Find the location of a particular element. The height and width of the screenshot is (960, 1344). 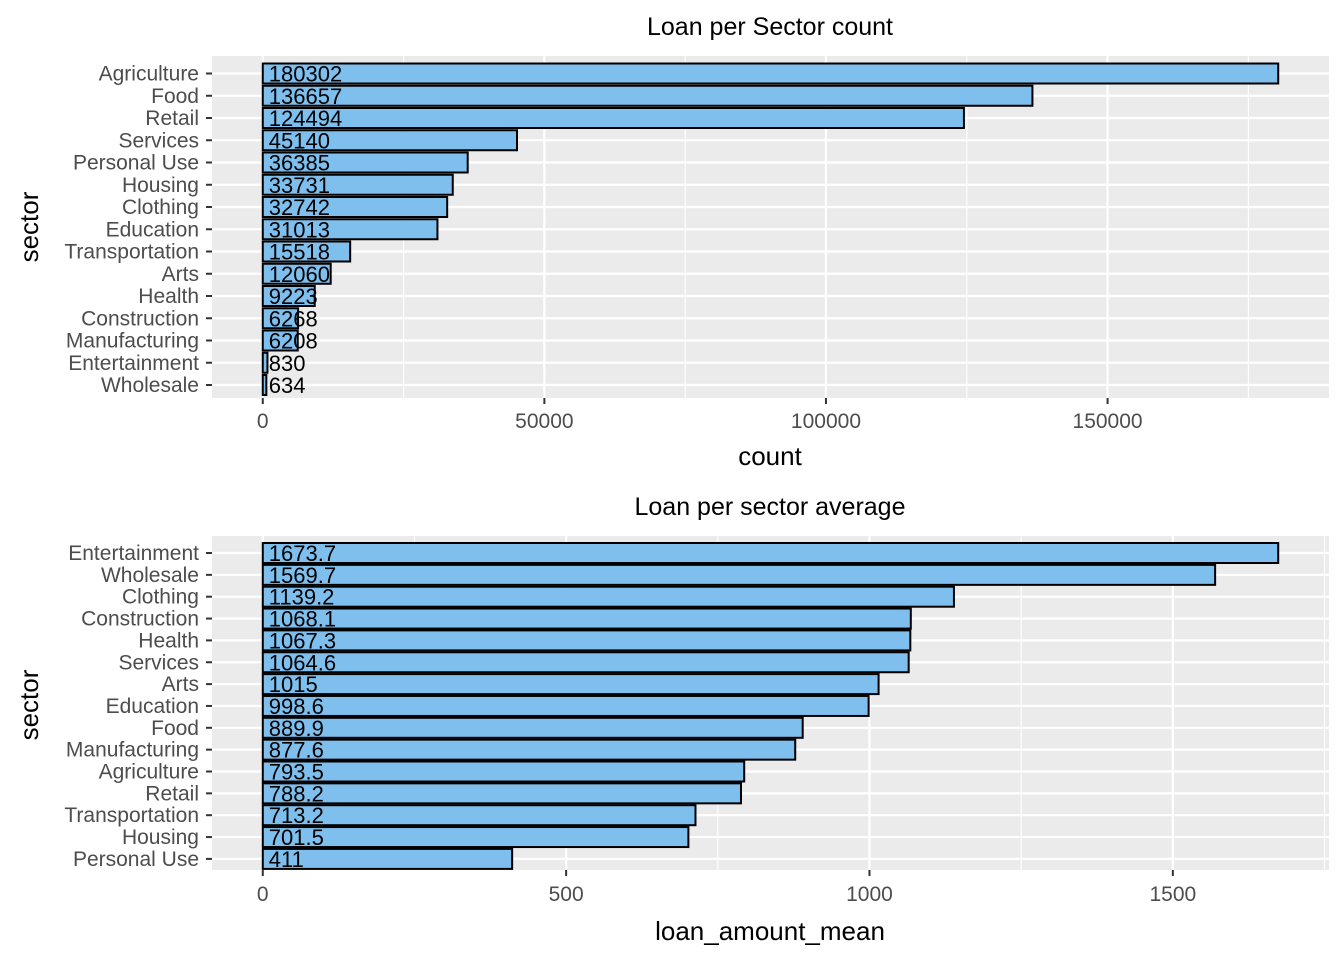

bar-data-label: 1064.6 is located at coordinates (302, 662).